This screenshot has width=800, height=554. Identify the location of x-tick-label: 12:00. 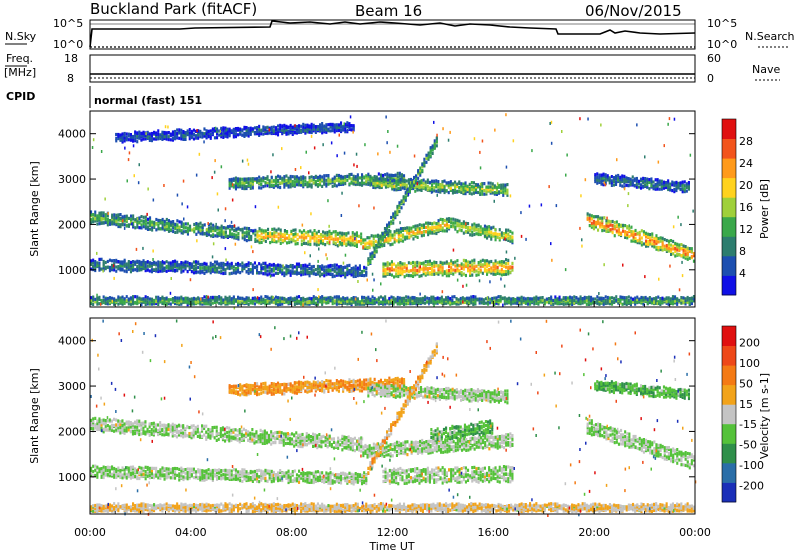
(393, 532).